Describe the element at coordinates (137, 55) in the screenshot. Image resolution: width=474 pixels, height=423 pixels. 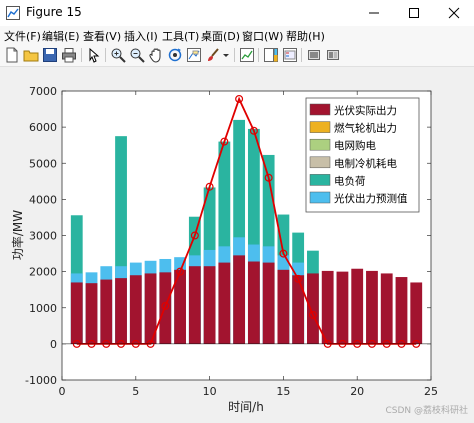
I see `zoom-out-icon` at that location.